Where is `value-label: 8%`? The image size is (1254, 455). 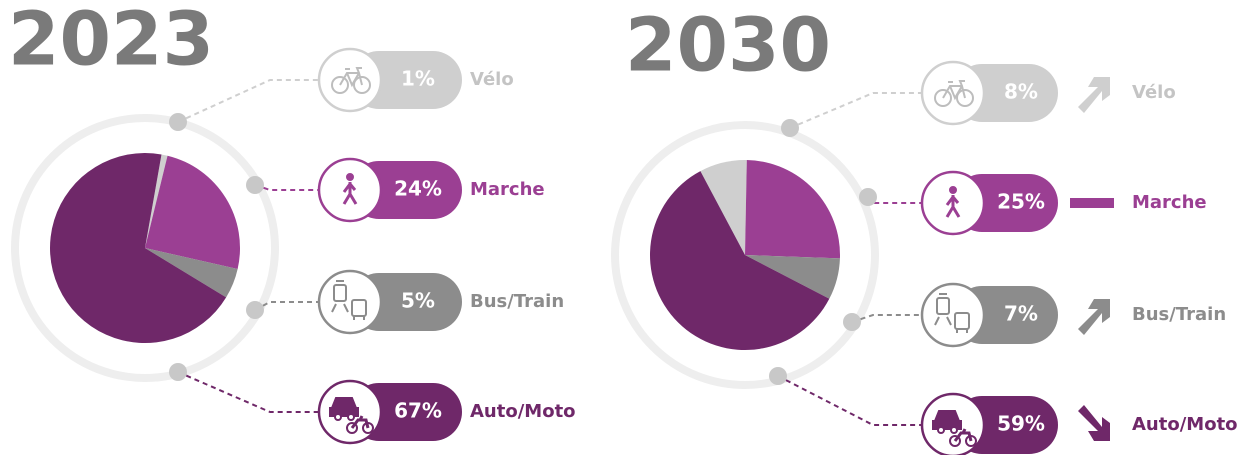
value-label: 8% is located at coordinates (1021, 92).